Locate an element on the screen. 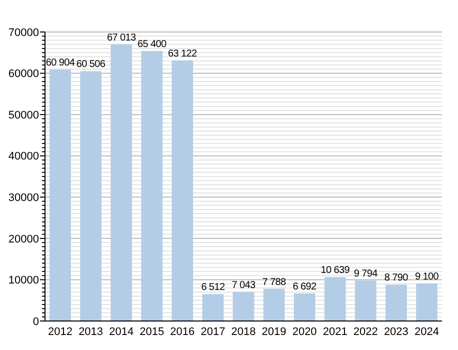  data-label: 60 506 is located at coordinates (91, 64).